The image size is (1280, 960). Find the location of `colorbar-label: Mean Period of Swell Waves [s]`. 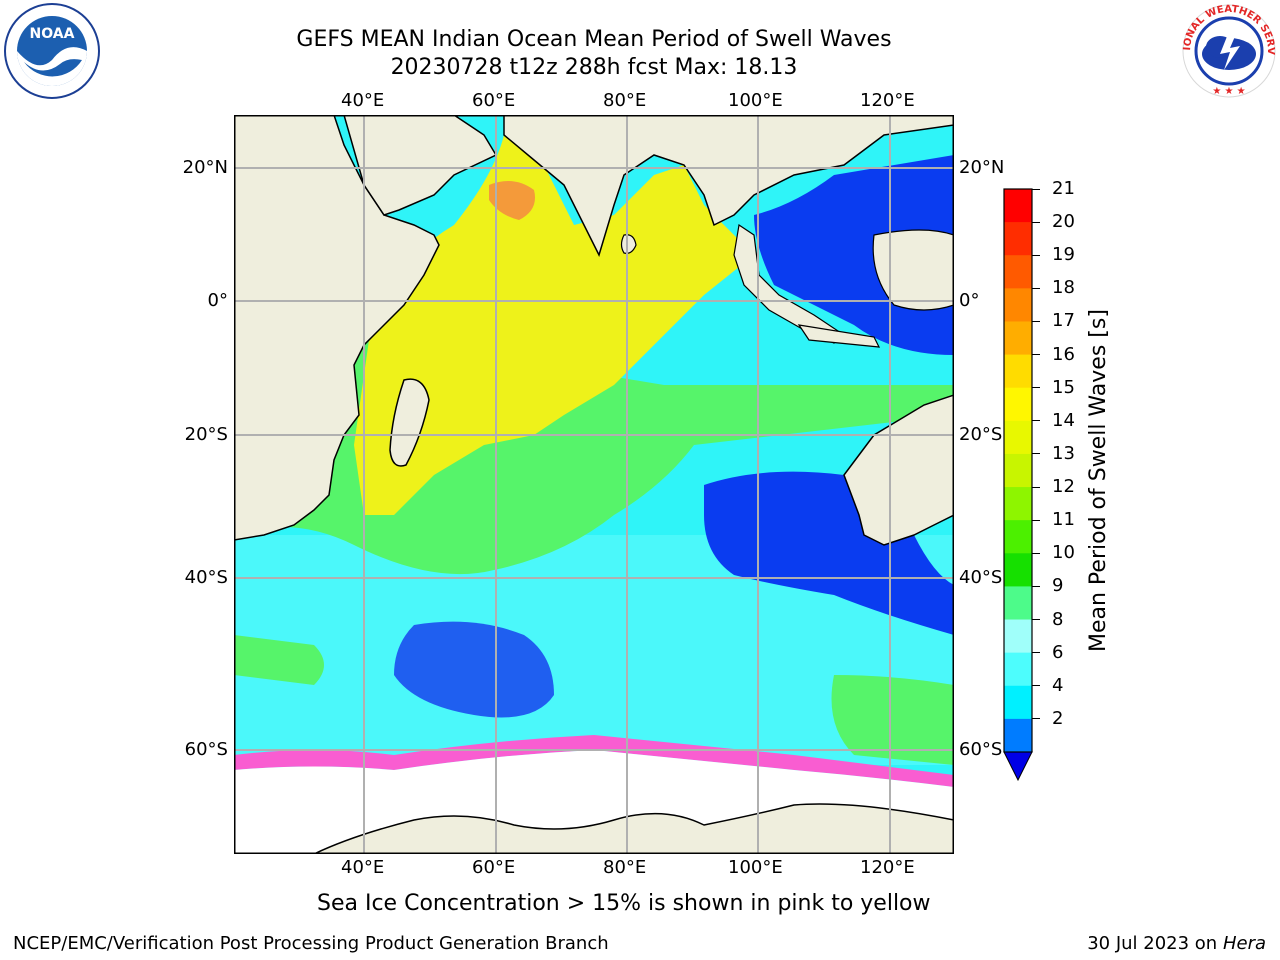

colorbar-label: Mean Period of Swell Waves [s] is located at coordinates (1098, 480).